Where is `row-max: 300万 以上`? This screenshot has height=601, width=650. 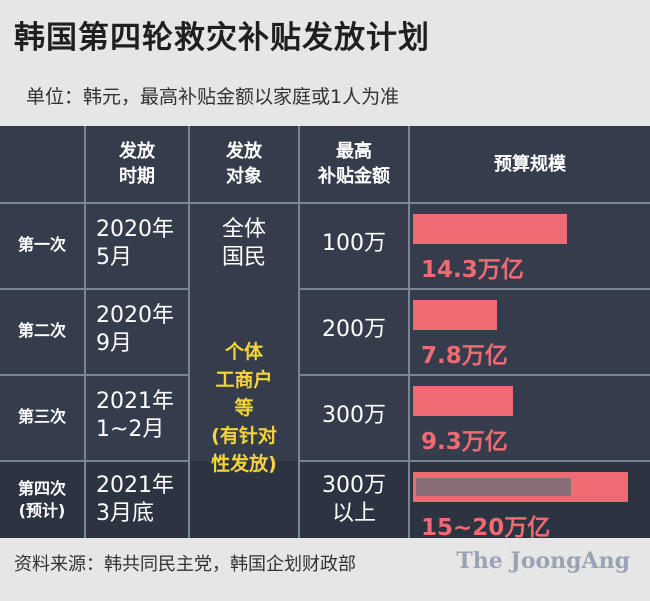 row-max: 300万 以上 is located at coordinates (354, 500).